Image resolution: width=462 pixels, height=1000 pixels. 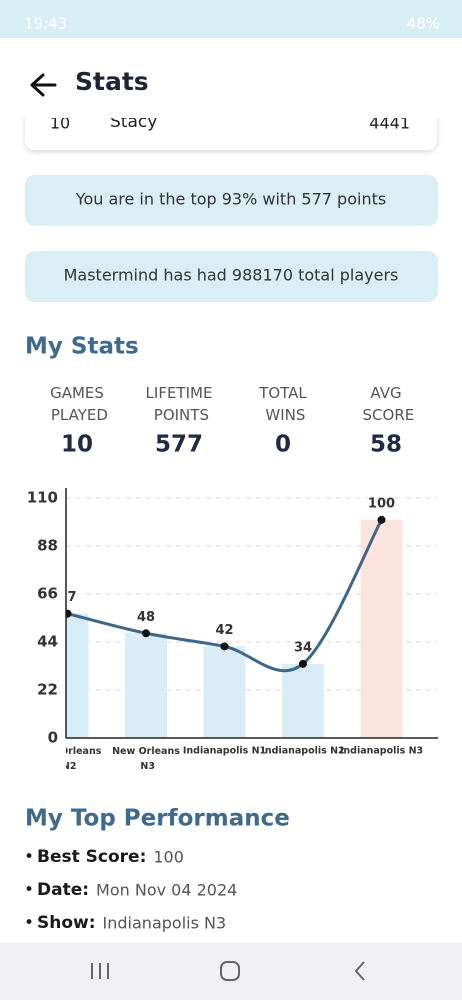 I want to click on x-tick-label: Indianapolis N2, so click(x=302, y=751).